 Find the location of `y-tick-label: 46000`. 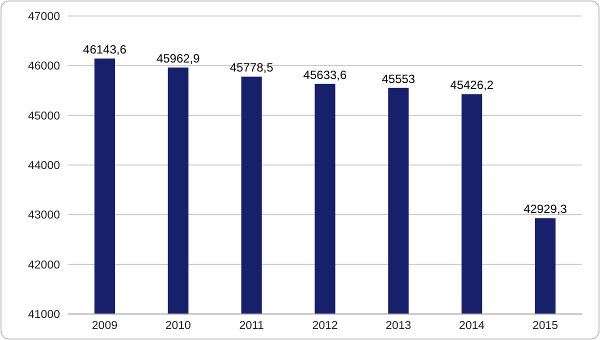

y-tick-label: 46000 is located at coordinates (44, 66).